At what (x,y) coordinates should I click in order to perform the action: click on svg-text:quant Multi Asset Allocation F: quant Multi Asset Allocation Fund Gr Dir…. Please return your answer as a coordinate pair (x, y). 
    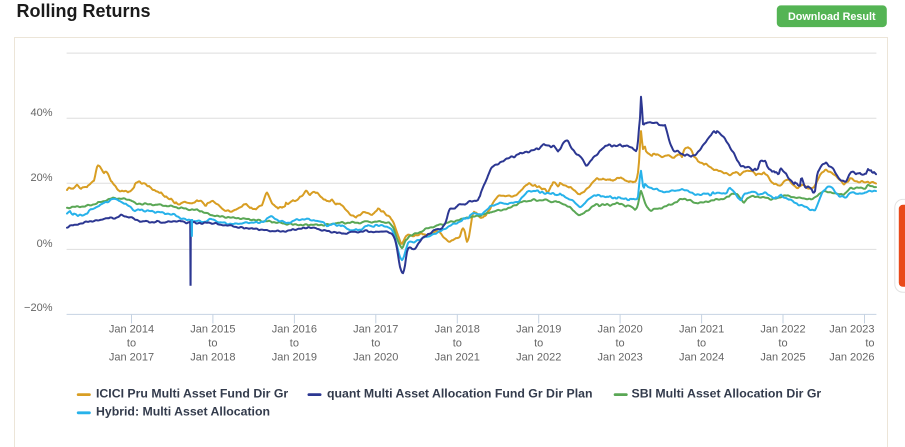
    Looking at the image, I should click on (460, 393).